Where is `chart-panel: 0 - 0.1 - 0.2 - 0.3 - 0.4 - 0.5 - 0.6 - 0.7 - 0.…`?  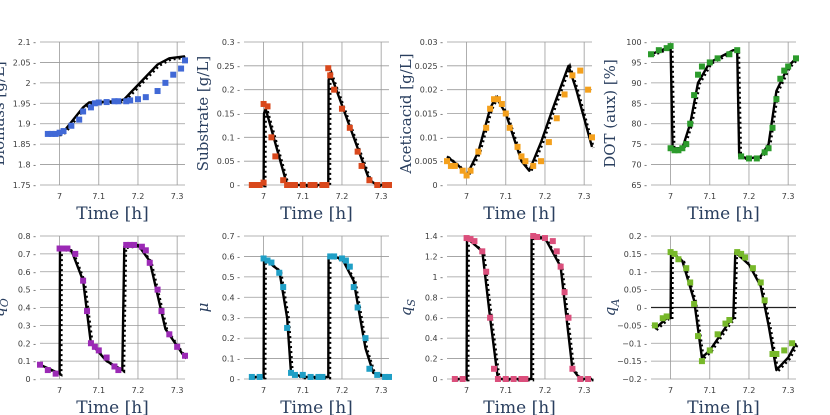 chart-panel: 0 - 0.1 - 0.2 - 0.3 - 0.4 - 0.5 - 0.6 - 0.7 - 0.… is located at coordinates (94, 323).